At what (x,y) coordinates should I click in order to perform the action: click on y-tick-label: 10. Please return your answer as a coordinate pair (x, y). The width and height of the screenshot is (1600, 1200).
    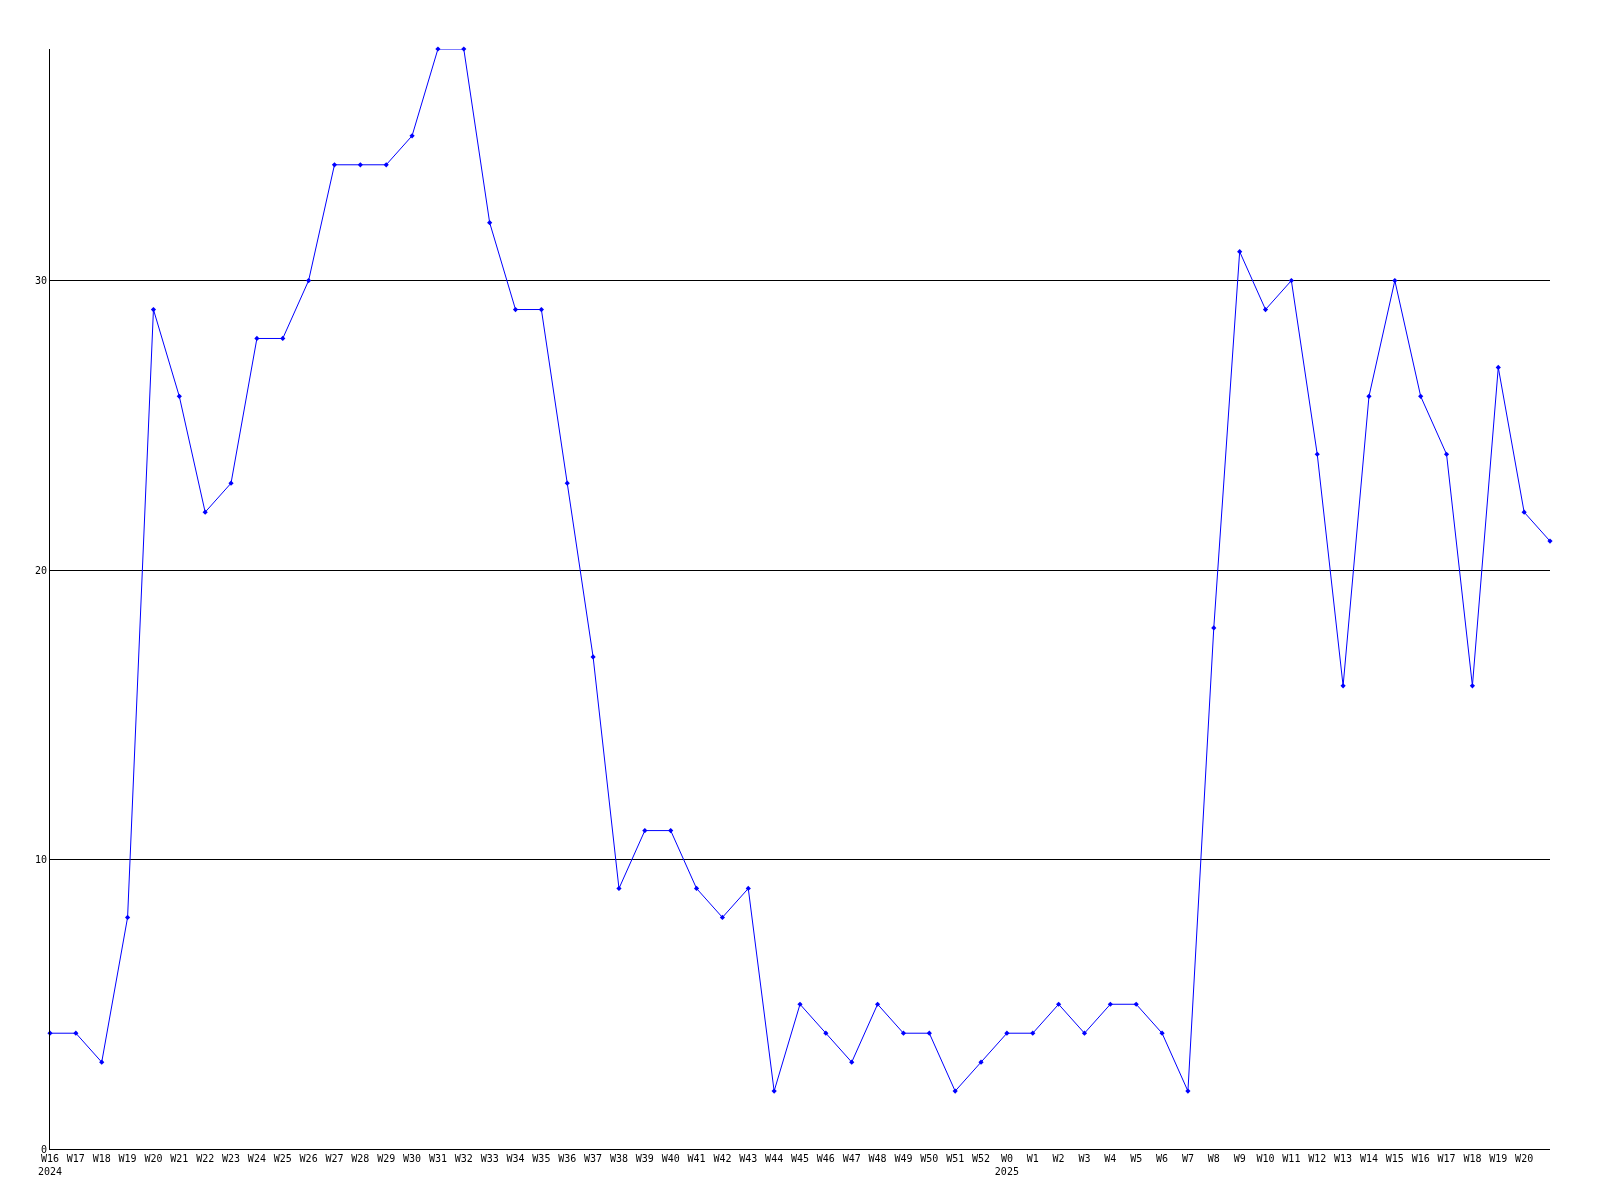
    Looking at the image, I should click on (40, 860).